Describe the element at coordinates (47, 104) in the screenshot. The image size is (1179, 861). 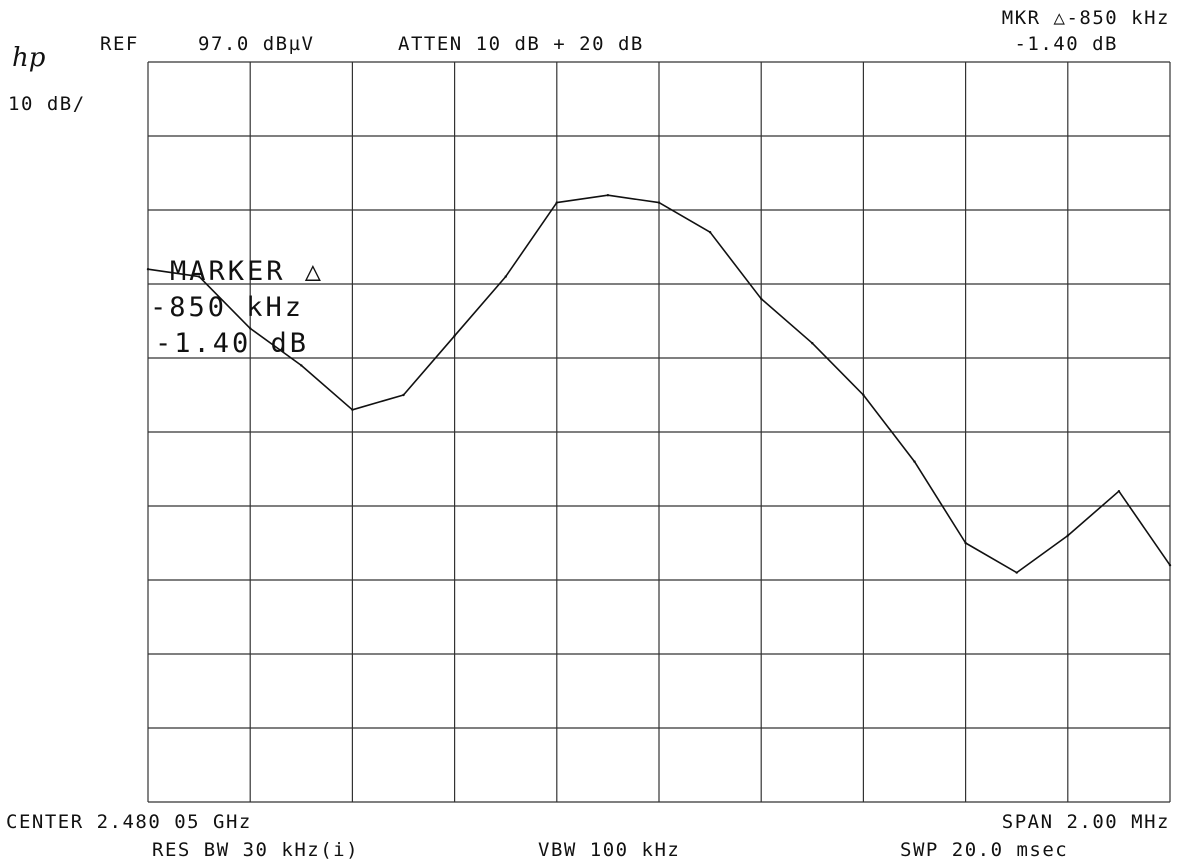
I see `scale-readout: 10 dB/` at that location.